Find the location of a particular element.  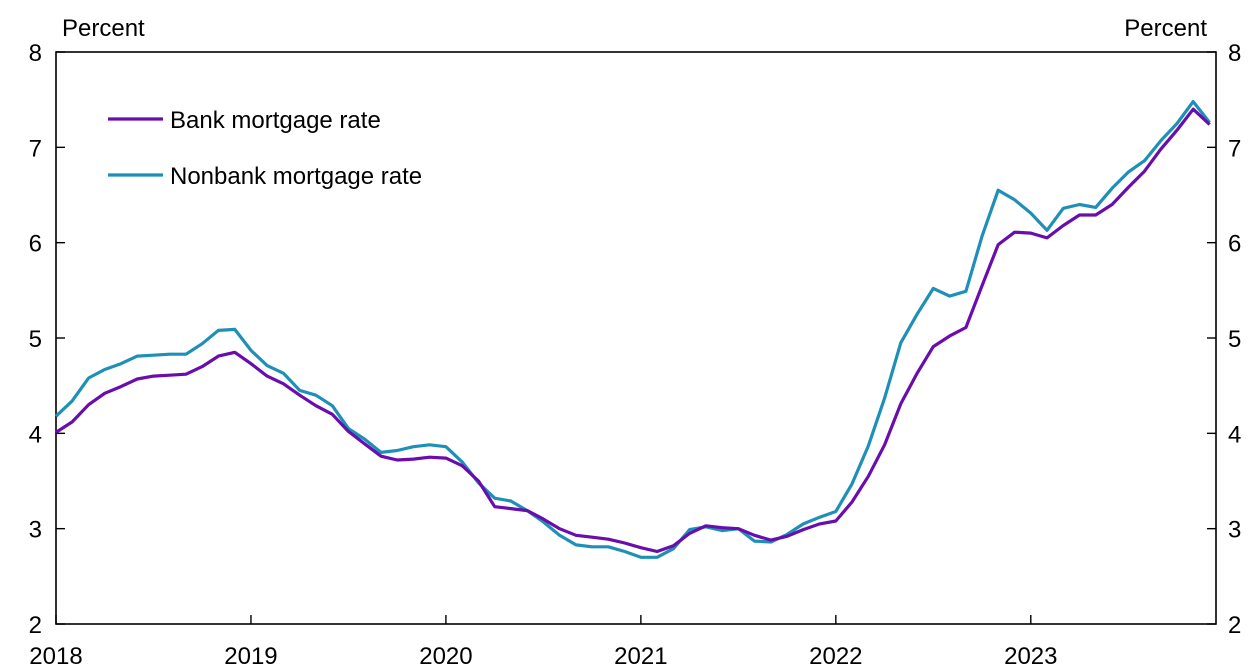

legend-label-nonbank: Nonbank mortgage rate is located at coordinates (296, 176).